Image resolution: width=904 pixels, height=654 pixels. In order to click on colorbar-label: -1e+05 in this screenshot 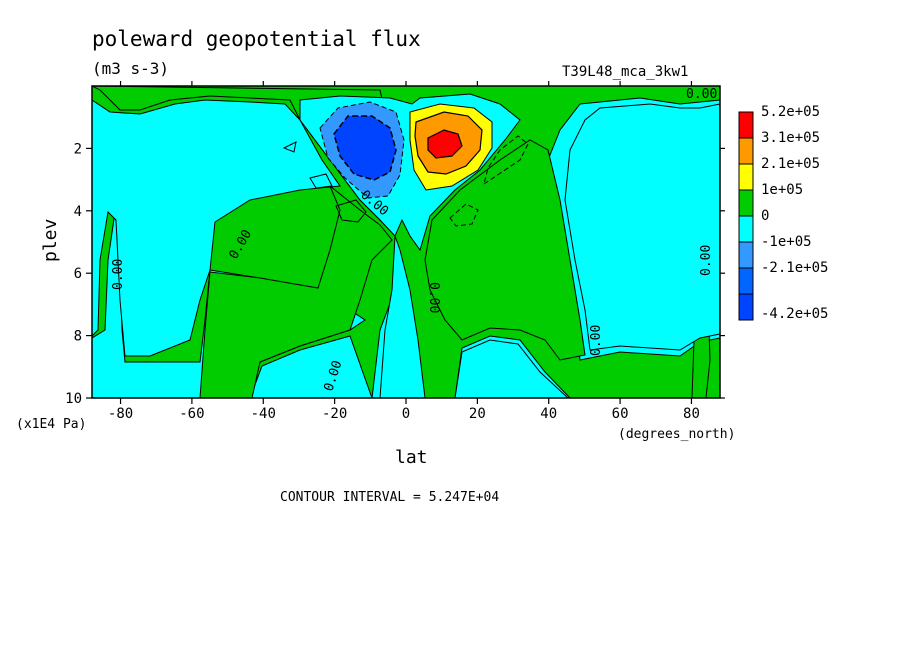, I will do `click(786, 242)`.